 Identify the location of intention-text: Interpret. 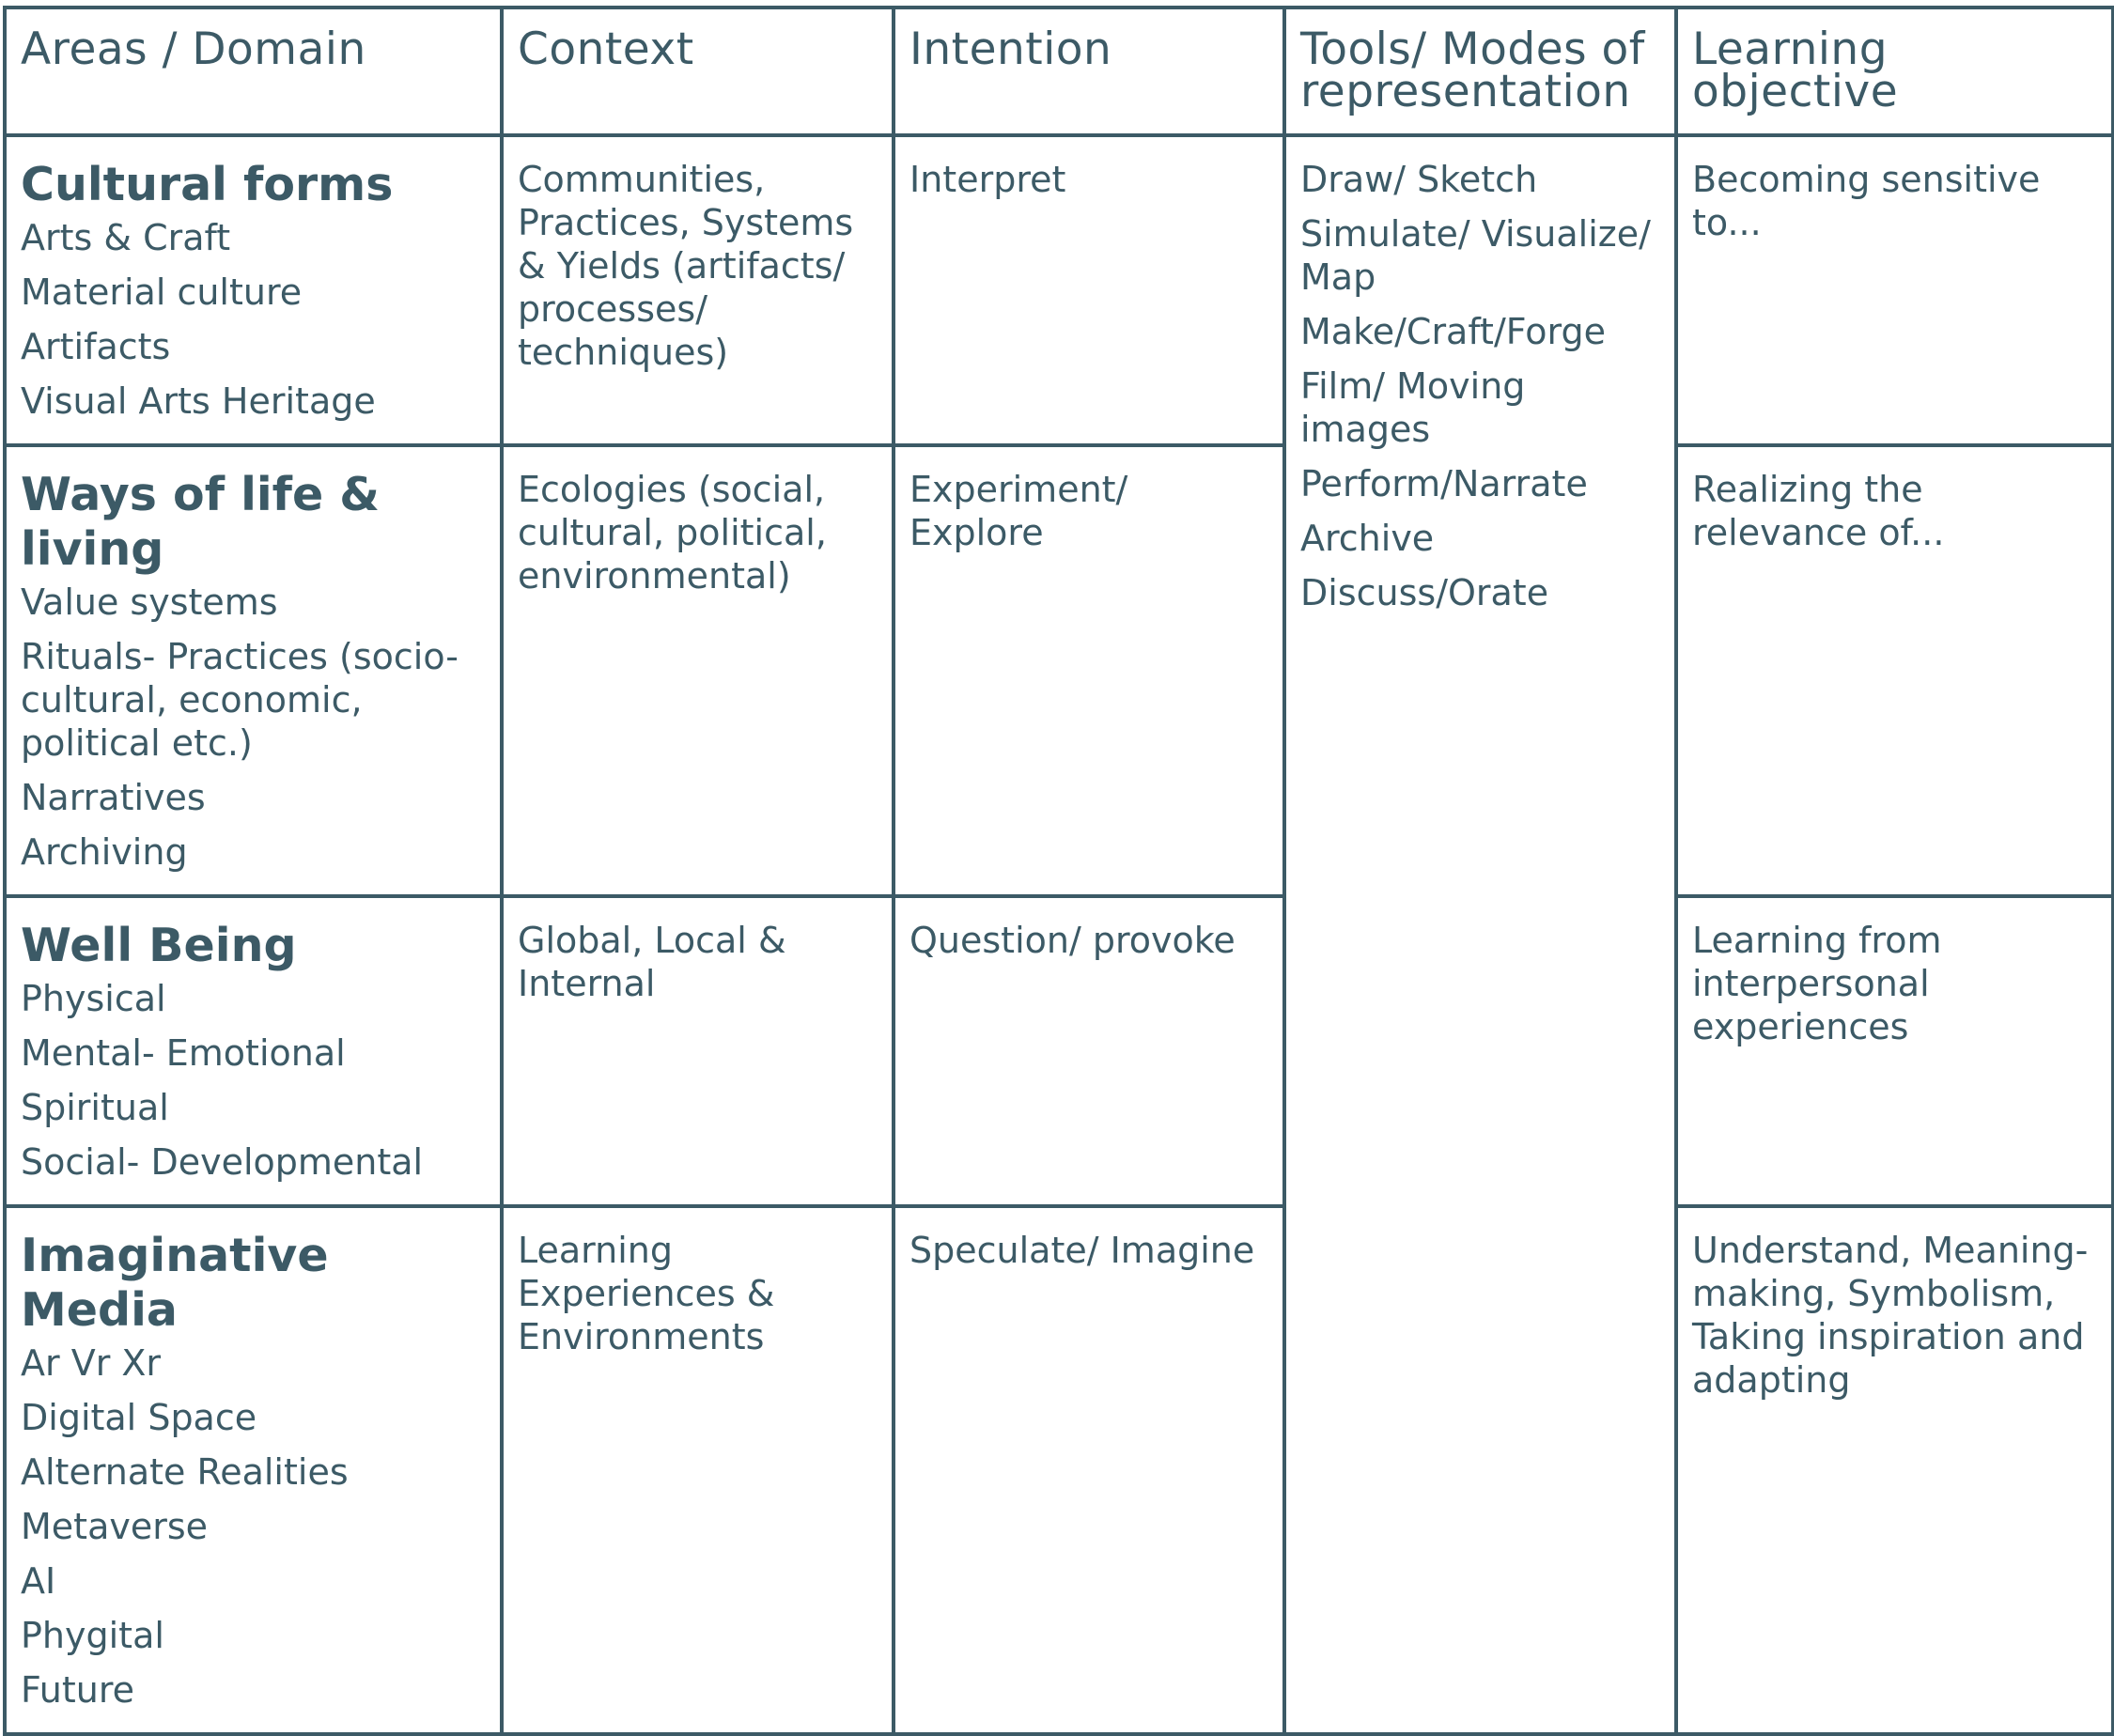
(987, 179).